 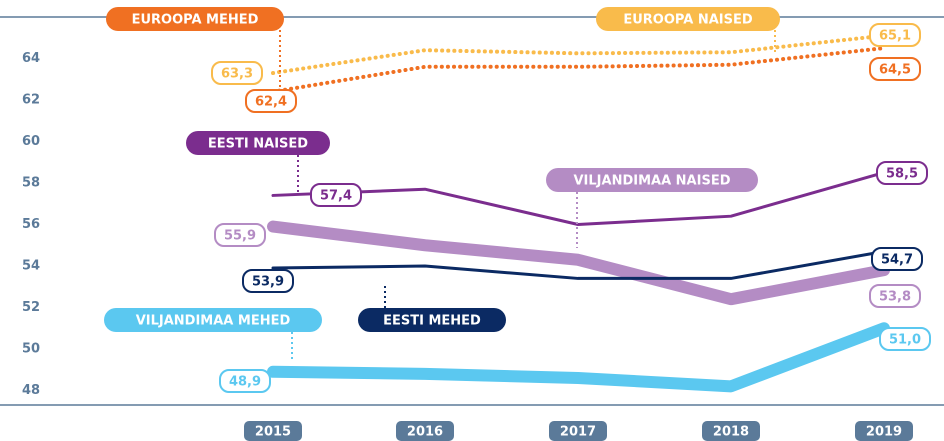 I want to click on value-label: 53,9, so click(x=268, y=282).